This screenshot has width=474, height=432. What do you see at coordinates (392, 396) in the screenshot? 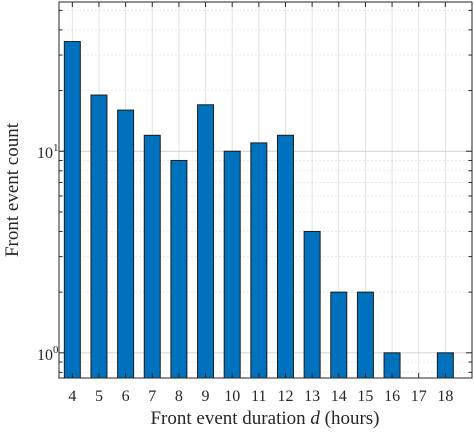
I see `x-tick-label: 16` at bounding box center [392, 396].